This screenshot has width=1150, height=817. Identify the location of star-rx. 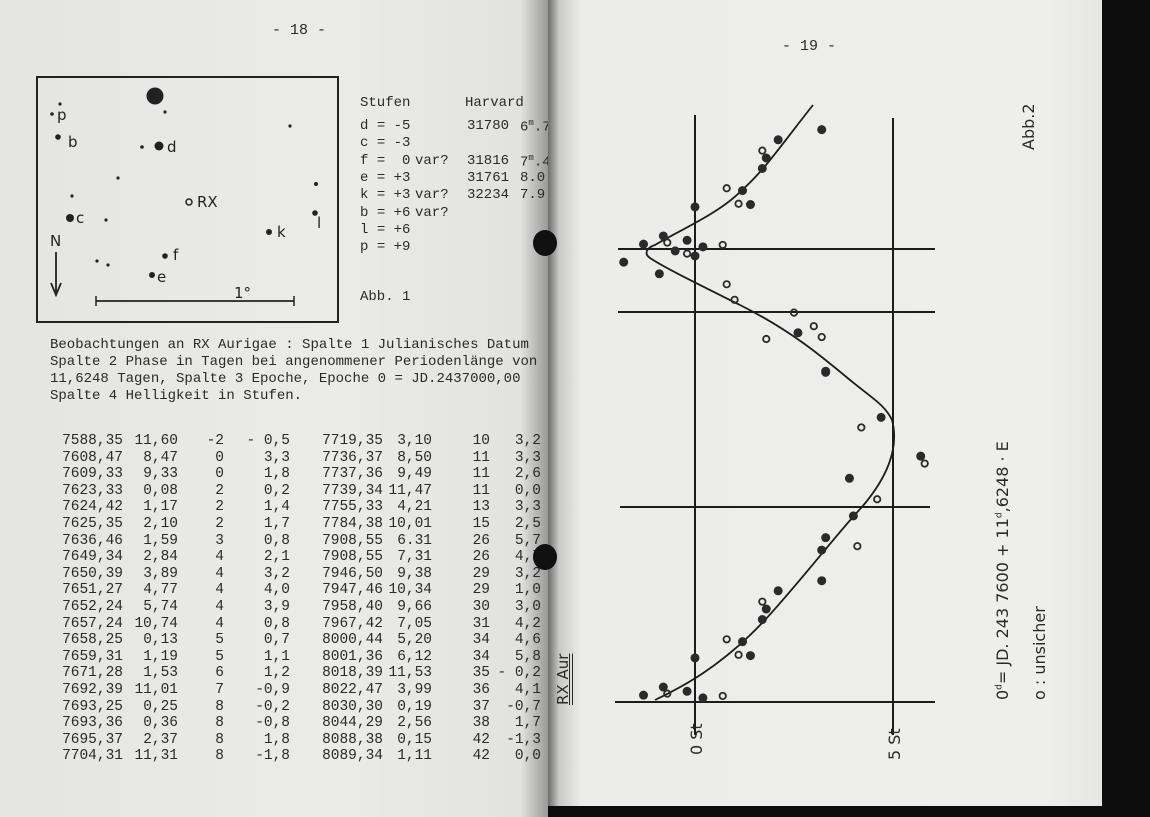
(189, 202).